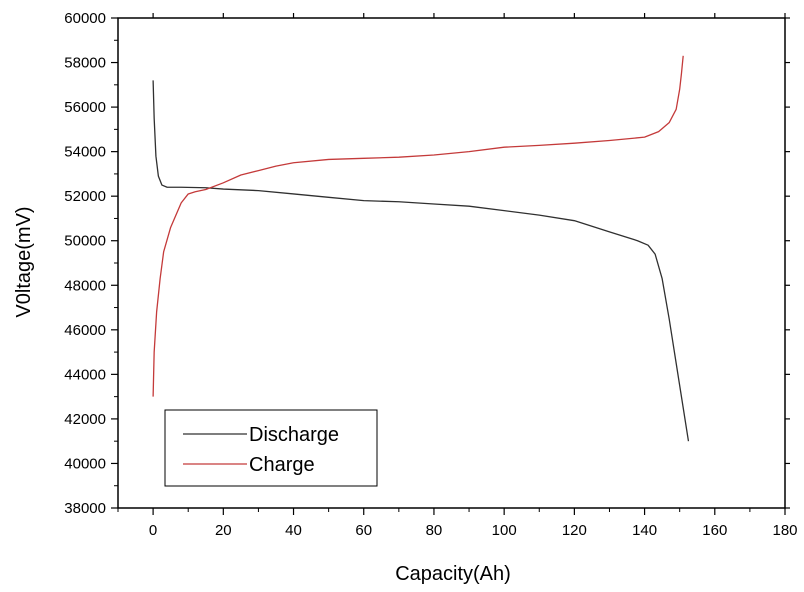 Image resolution: width=804 pixels, height=592 pixels. I want to click on x-tick-label: 80, so click(434, 530).